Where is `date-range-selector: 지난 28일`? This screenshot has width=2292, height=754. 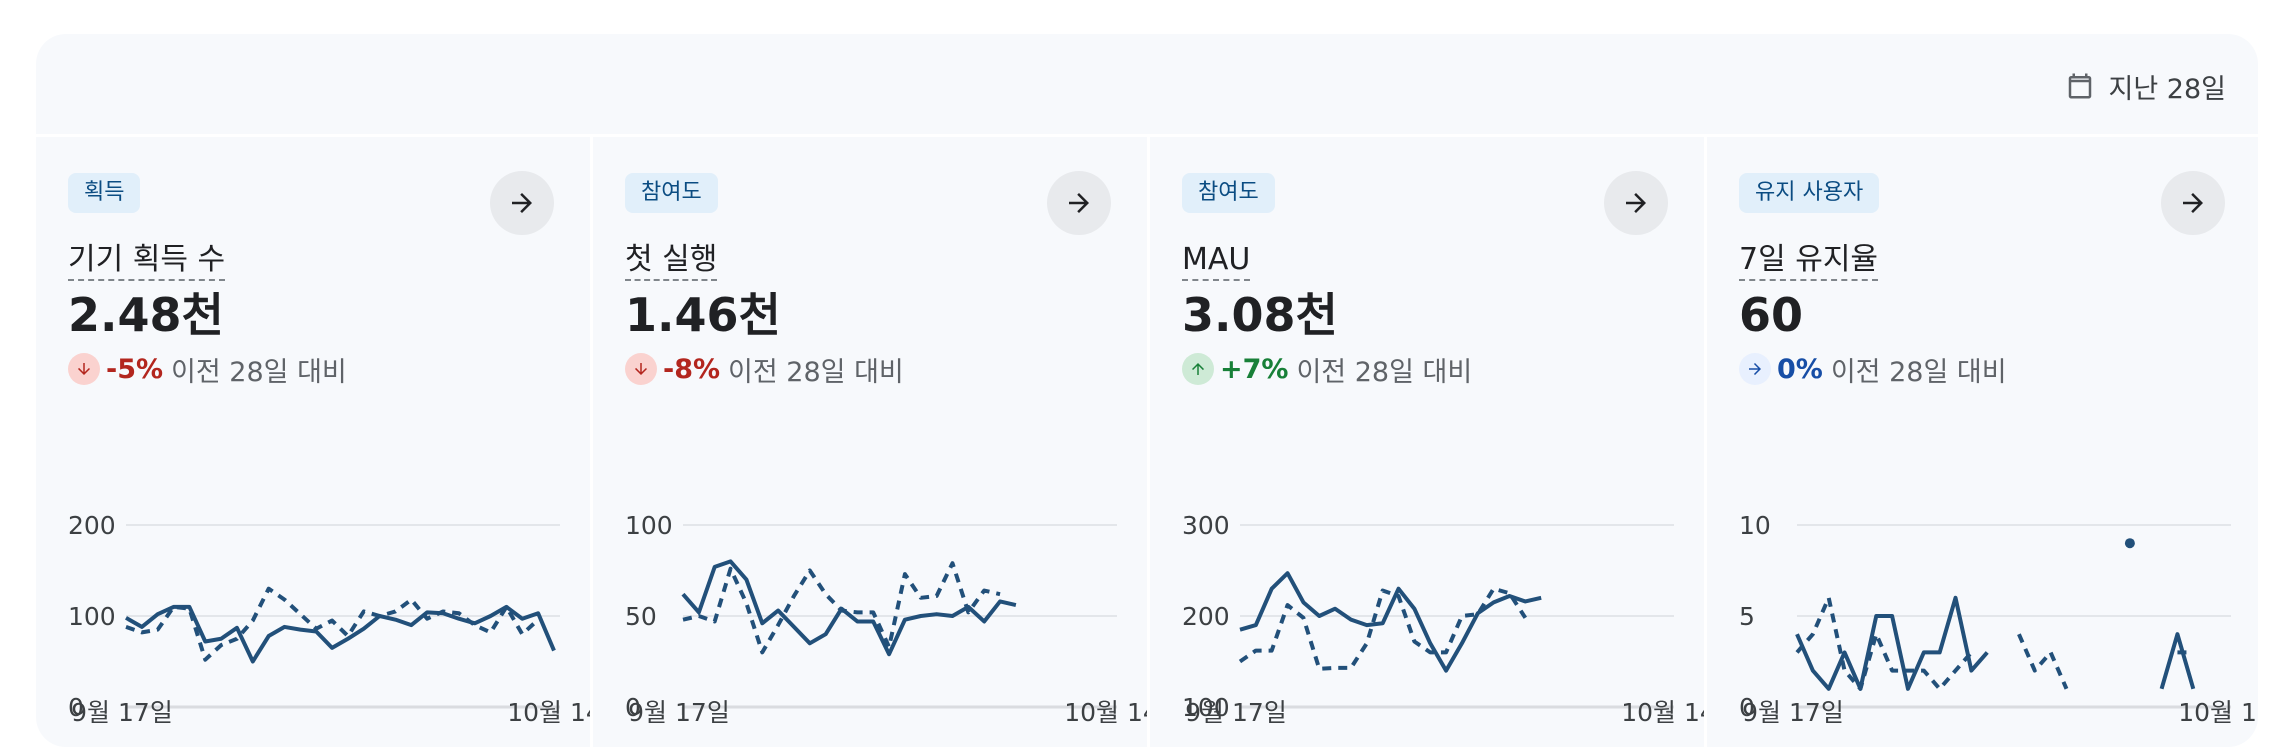 date-range-selector: 지난 28일 is located at coordinates (2145, 86).